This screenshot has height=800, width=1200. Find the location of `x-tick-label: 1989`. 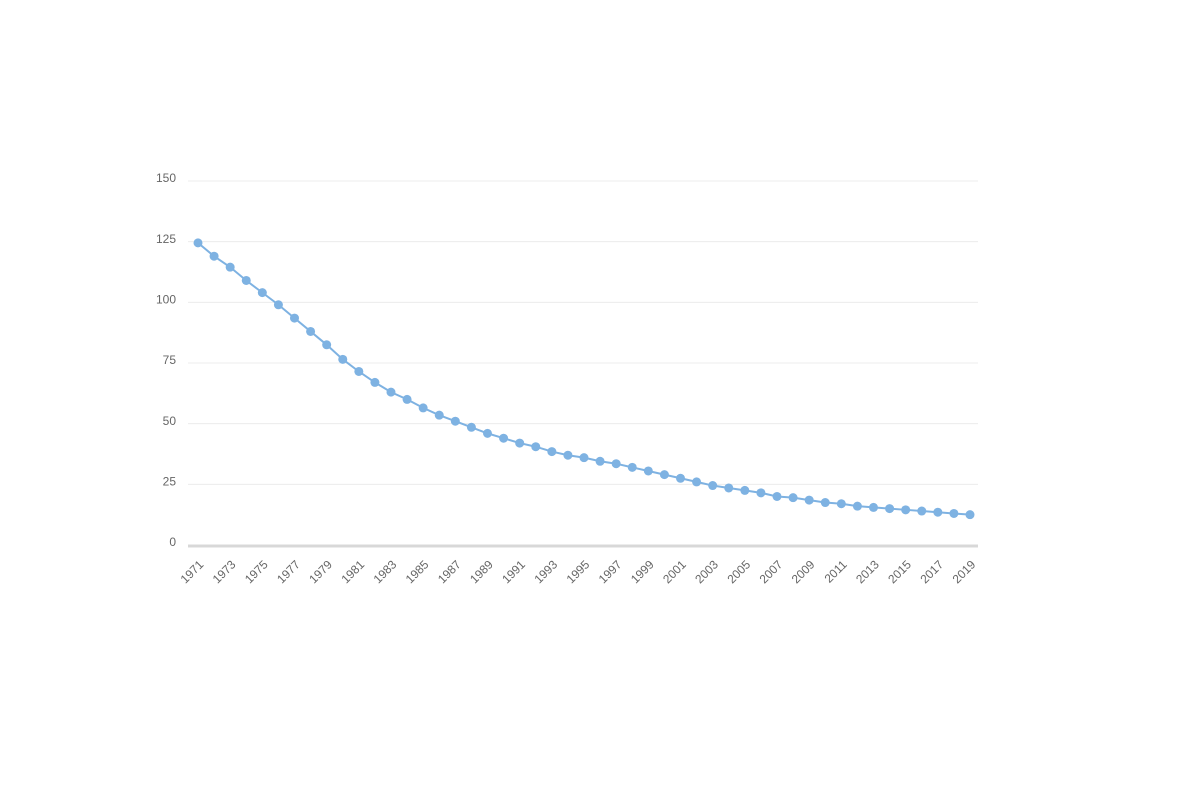

x-tick-label: 1989 is located at coordinates (481, 571).